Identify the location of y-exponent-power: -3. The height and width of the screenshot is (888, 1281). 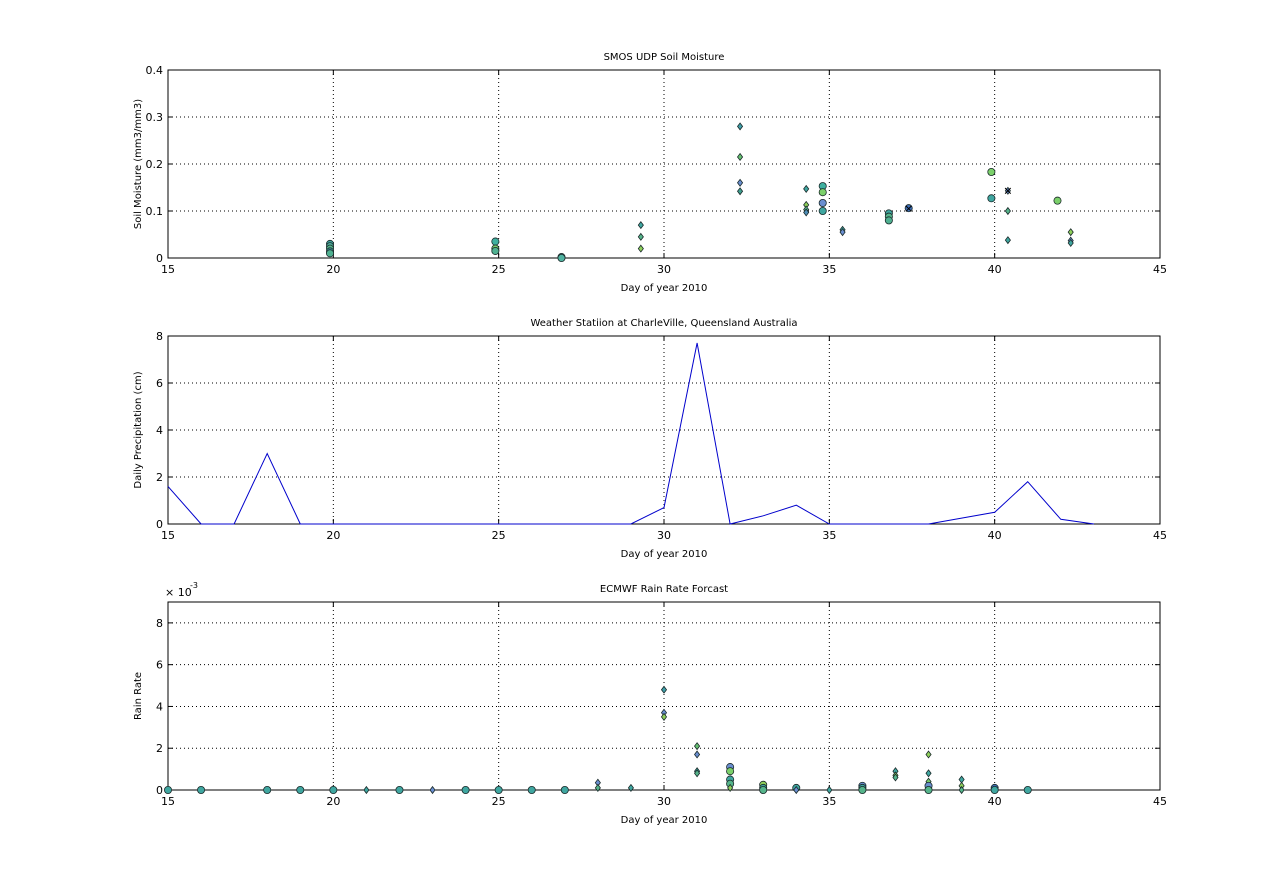
(194, 585).